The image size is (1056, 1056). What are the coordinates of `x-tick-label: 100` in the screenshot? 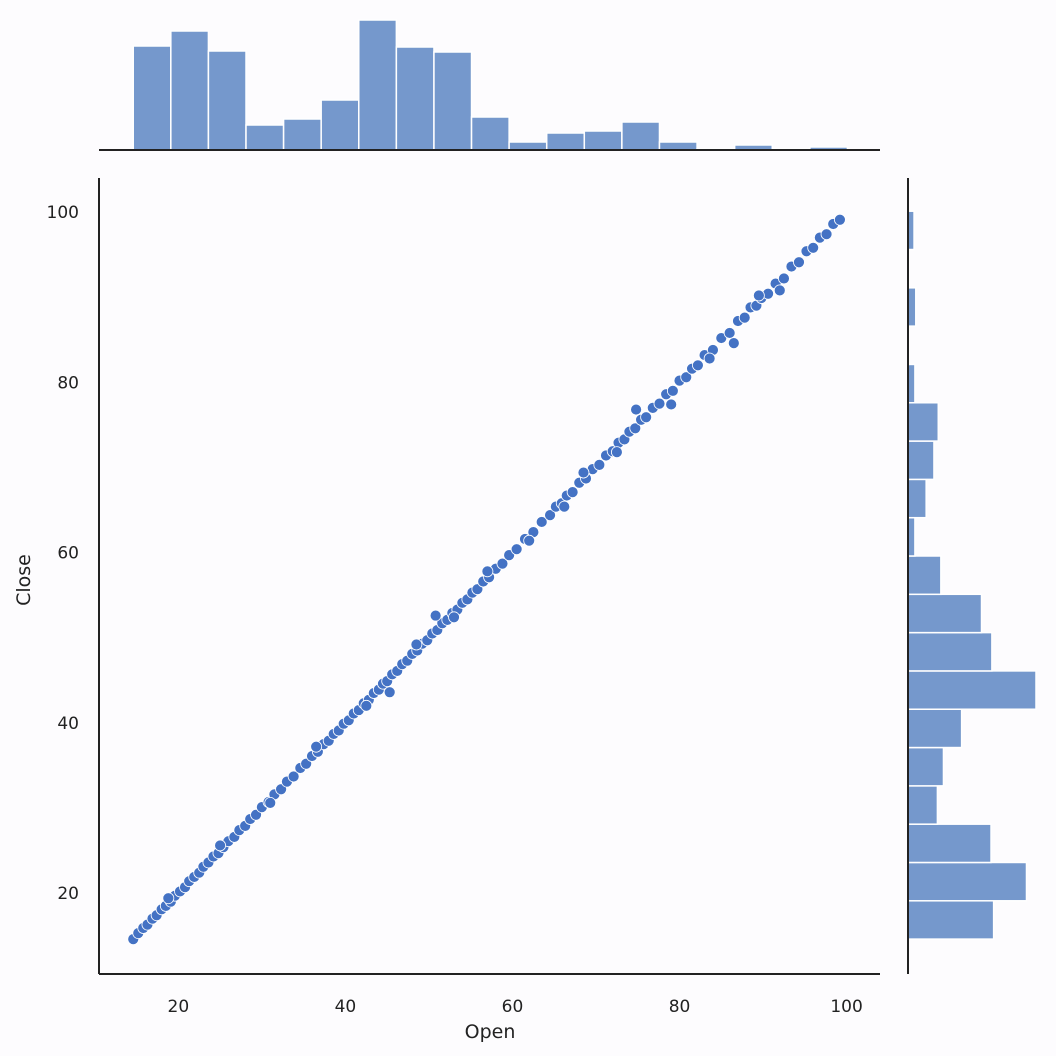 It's located at (846, 1007).